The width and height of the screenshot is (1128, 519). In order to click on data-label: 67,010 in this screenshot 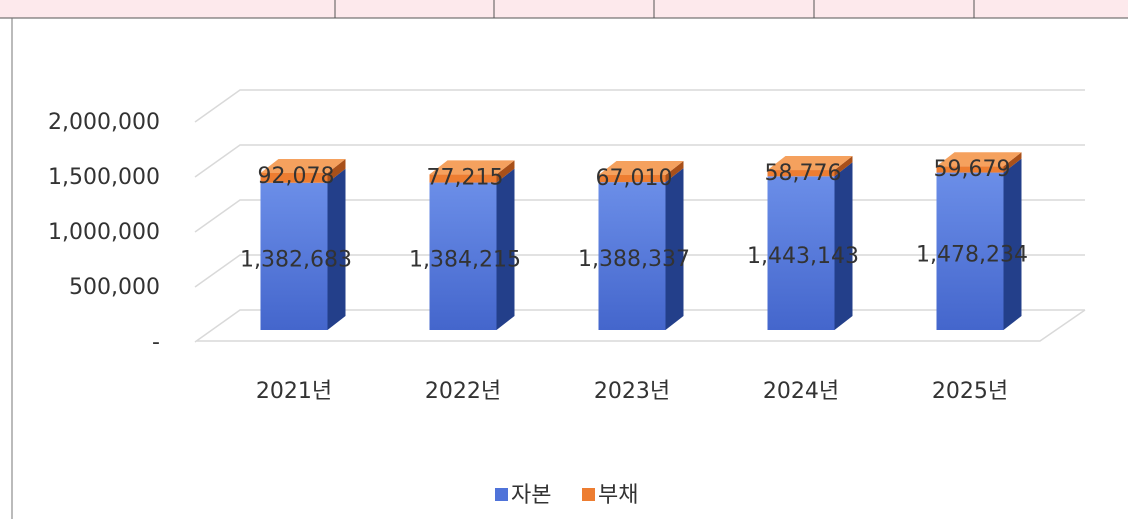, I will do `click(634, 178)`.